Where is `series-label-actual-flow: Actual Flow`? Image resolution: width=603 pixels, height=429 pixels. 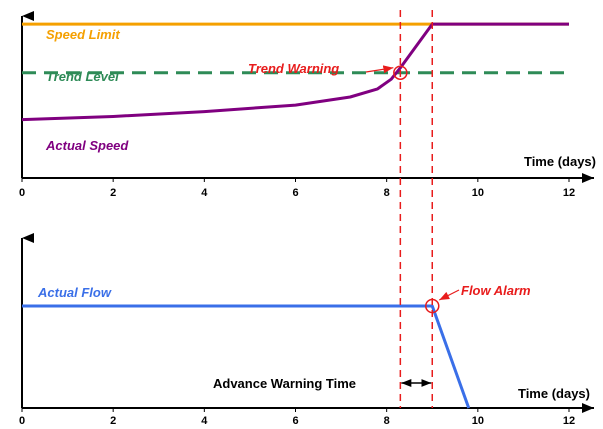
series-label-actual-flow: Actual Flow is located at coordinates (74, 292).